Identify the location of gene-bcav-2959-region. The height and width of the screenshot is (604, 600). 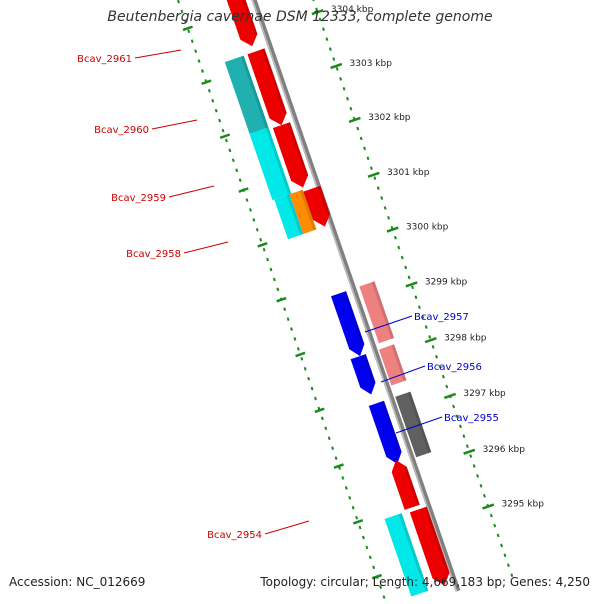
(270, 164).